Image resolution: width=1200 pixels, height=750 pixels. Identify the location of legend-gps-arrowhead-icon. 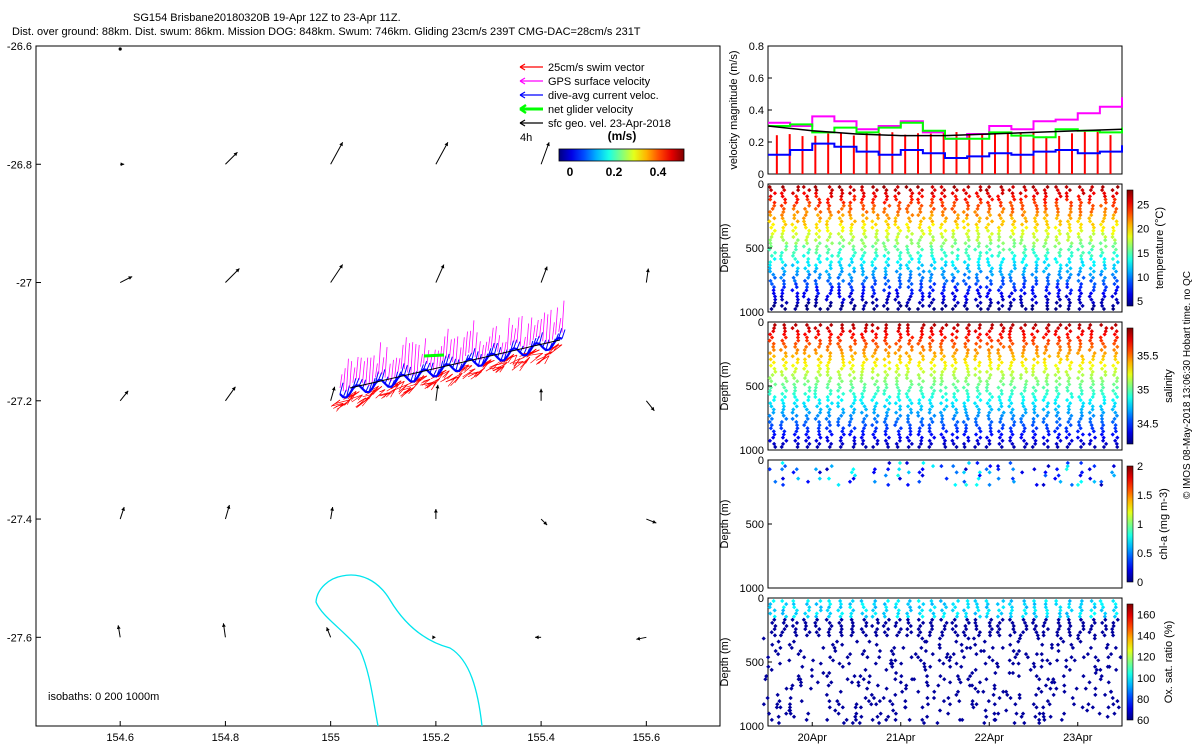
(522, 81).